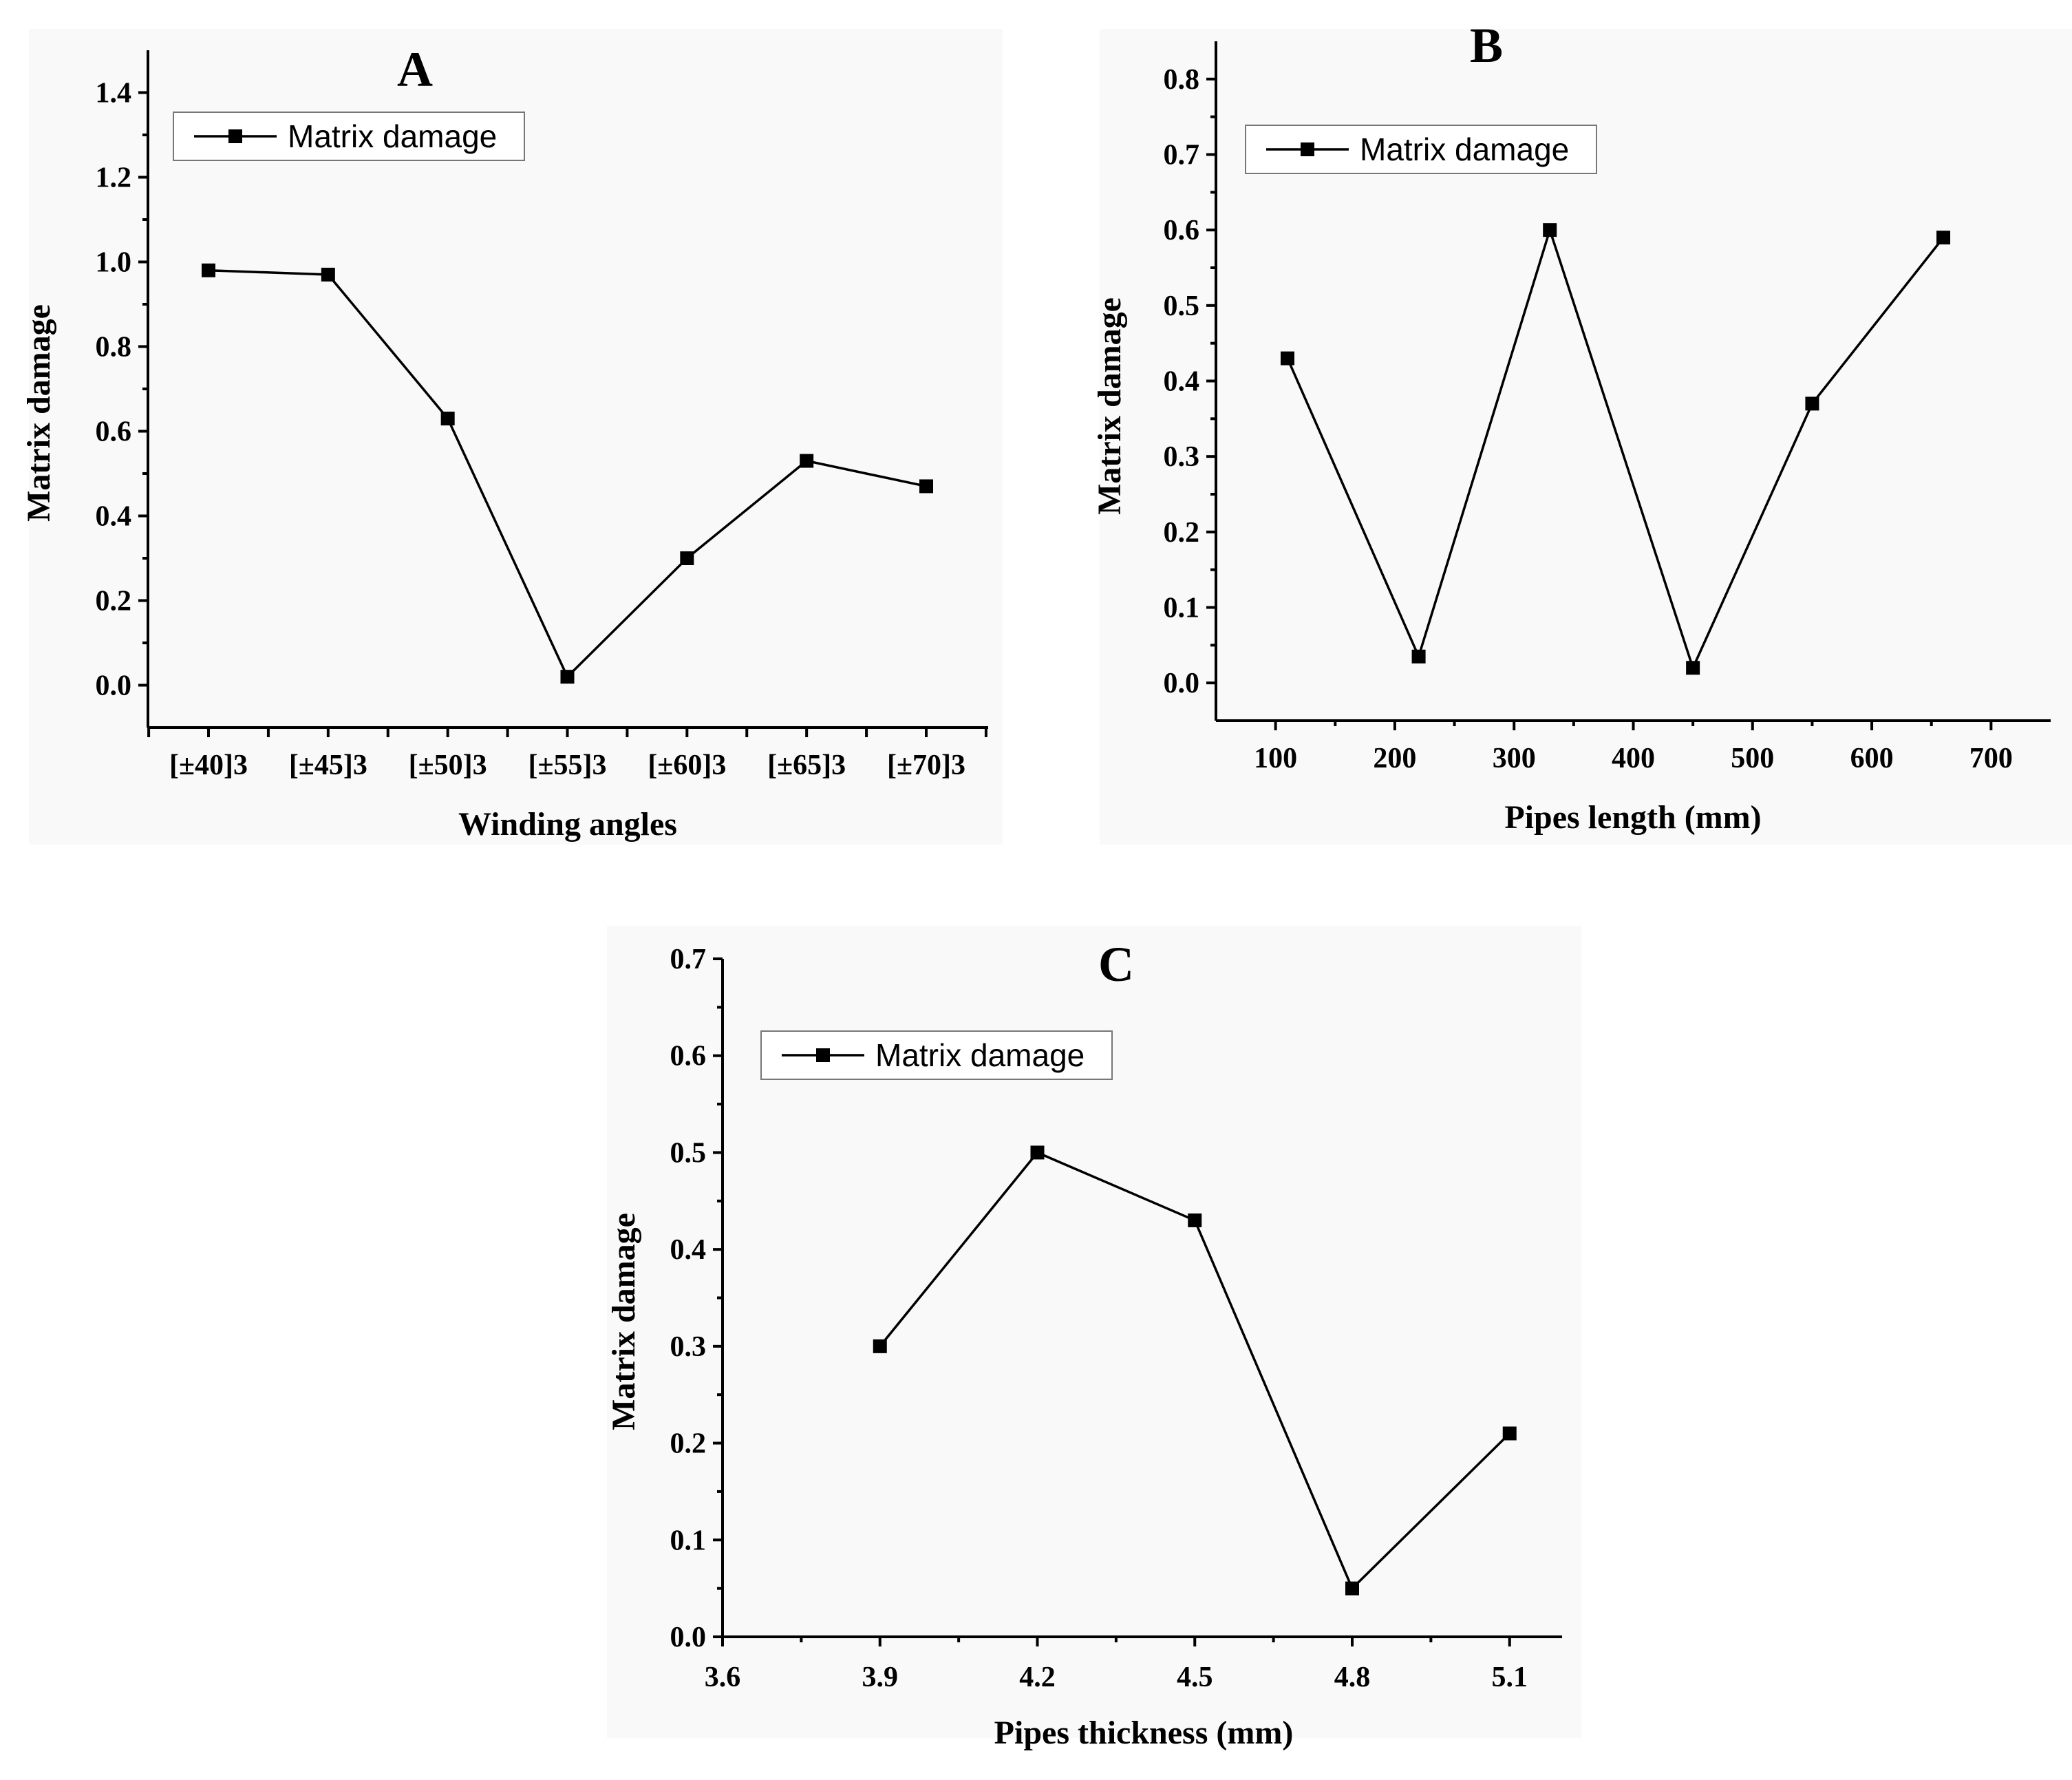  I want to click on y-tick-label-b: 0.6, so click(1182, 230).